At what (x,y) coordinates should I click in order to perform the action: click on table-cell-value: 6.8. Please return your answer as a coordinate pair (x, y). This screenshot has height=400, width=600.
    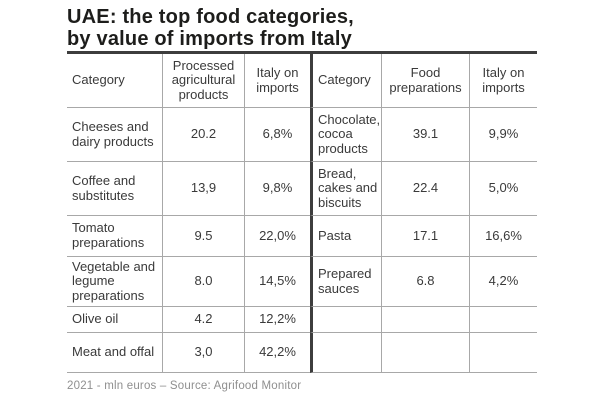
    Looking at the image, I should click on (426, 282).